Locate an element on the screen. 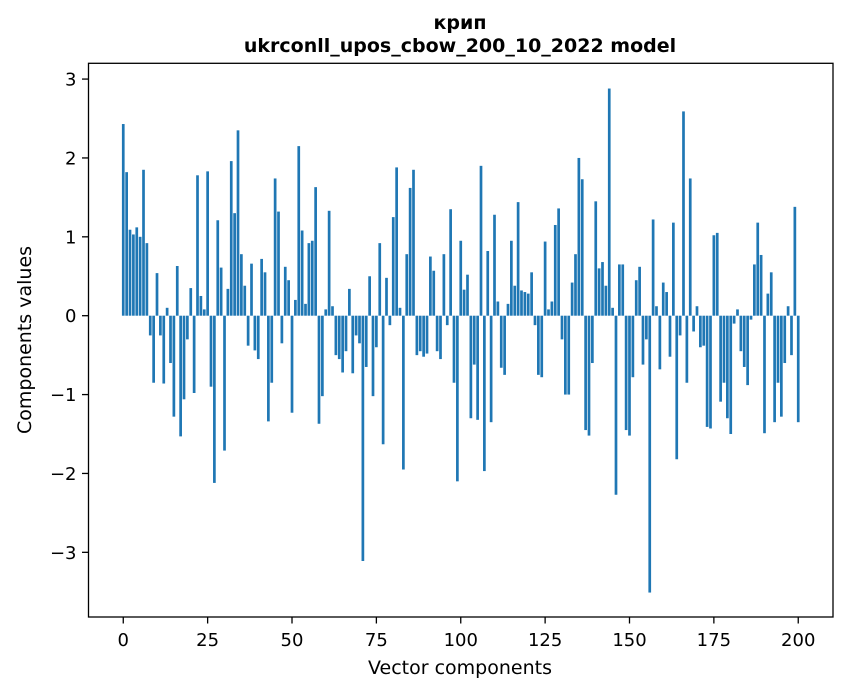 Image resolution: width=847 pixels, height=696 pixels. y-axis-label: Components values is located at coordinates (25, 340).